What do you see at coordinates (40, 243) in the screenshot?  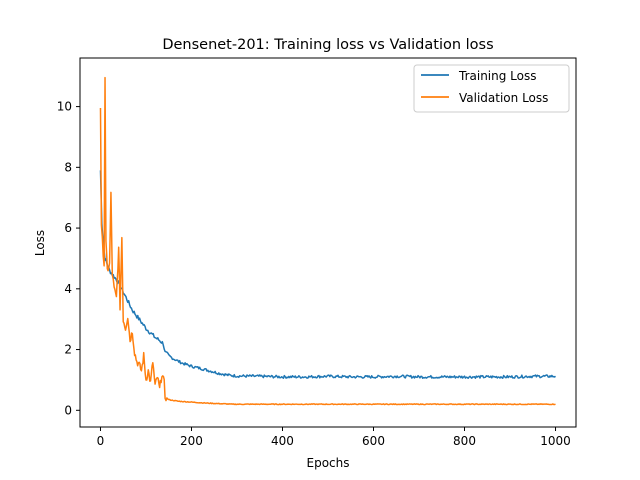 I see `y-axis-label: Loss` at bounding box center [40, 243].